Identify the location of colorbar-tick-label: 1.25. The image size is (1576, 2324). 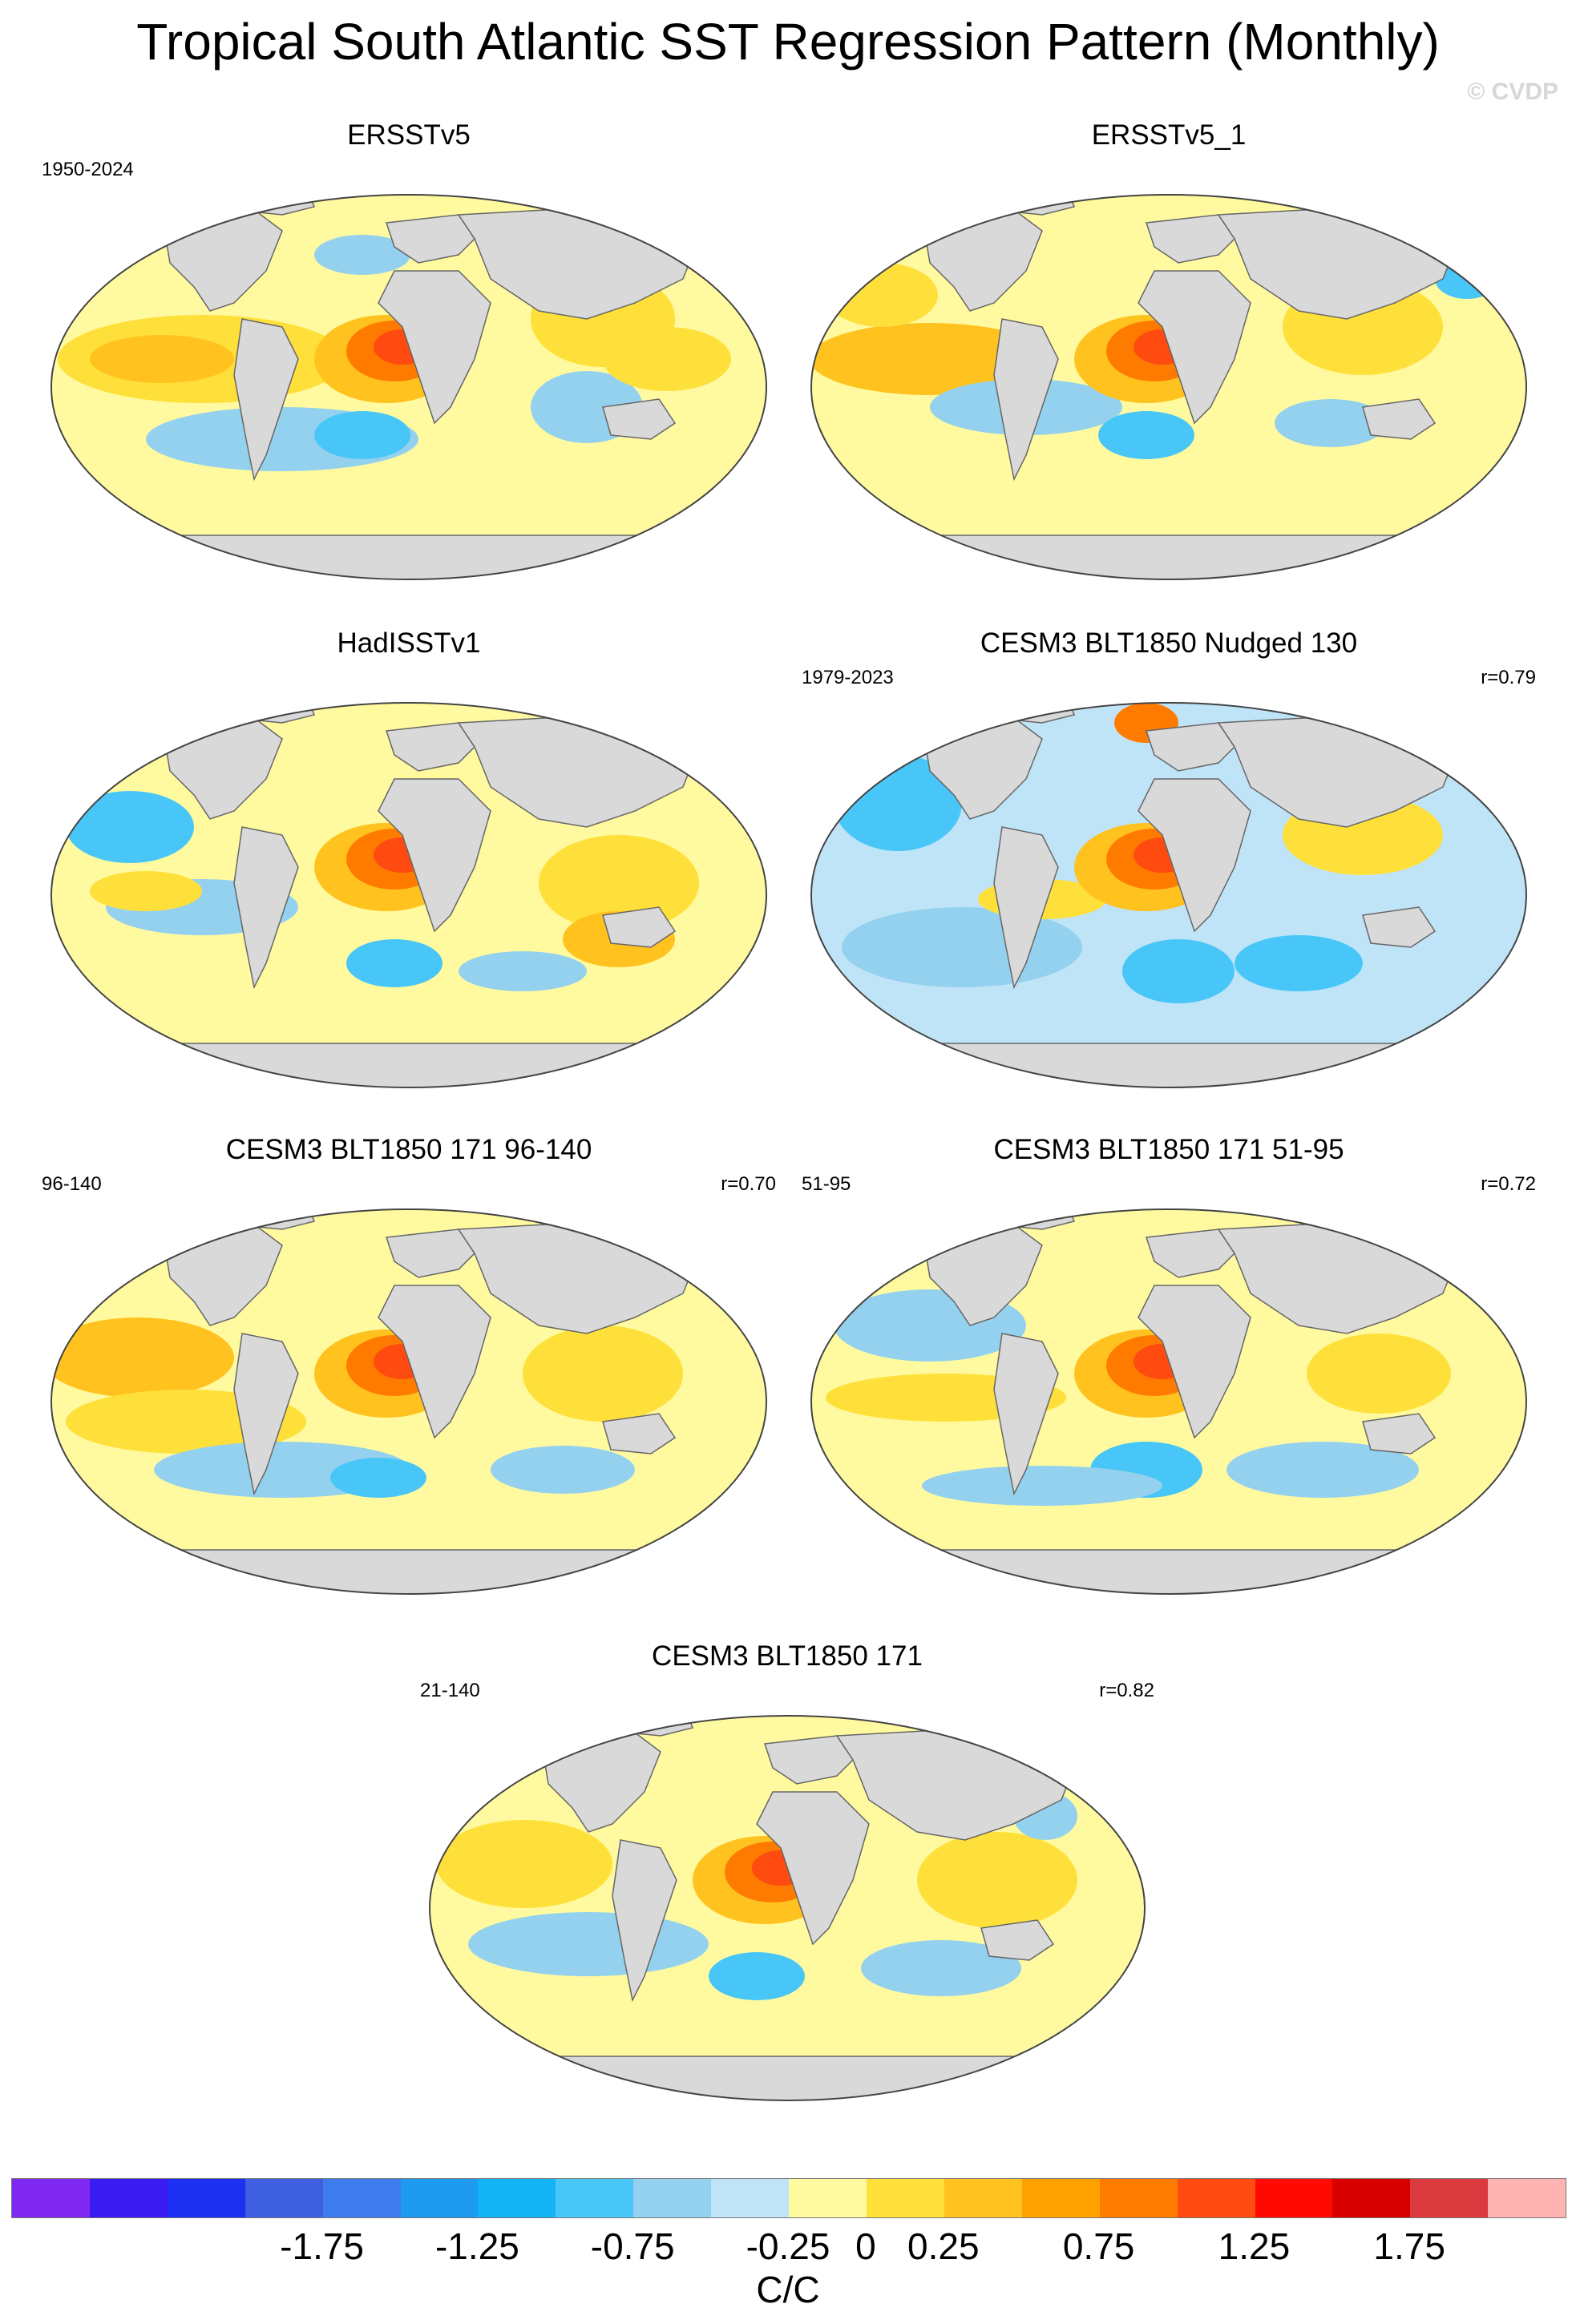
(1254, 2246).